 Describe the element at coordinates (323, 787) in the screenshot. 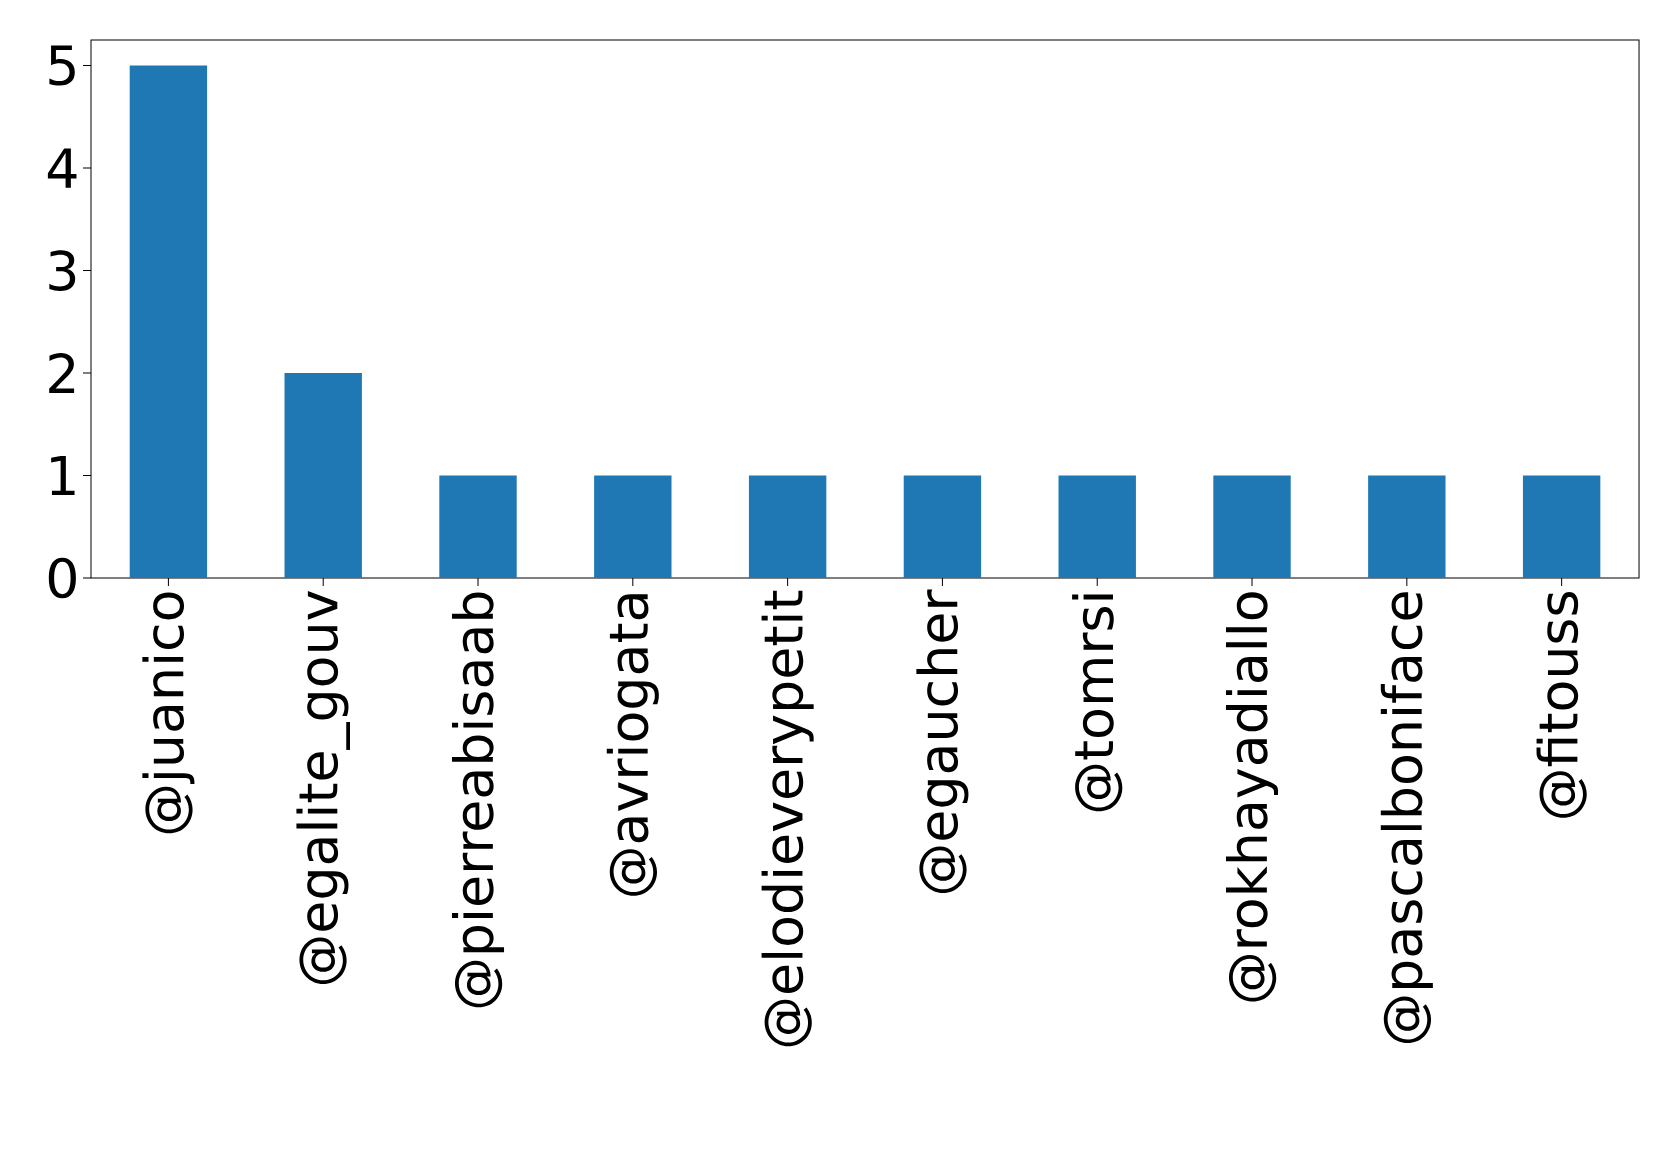

I see `x-tick-label: @egalite_gouv` at that location.